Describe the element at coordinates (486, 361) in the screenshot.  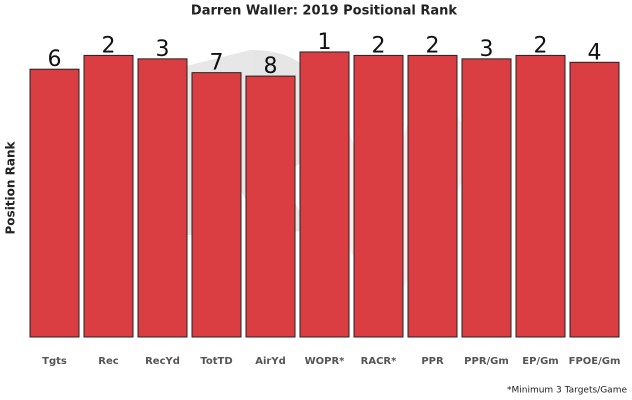
I see `x-tick-label: PPR/Gm` at that location.